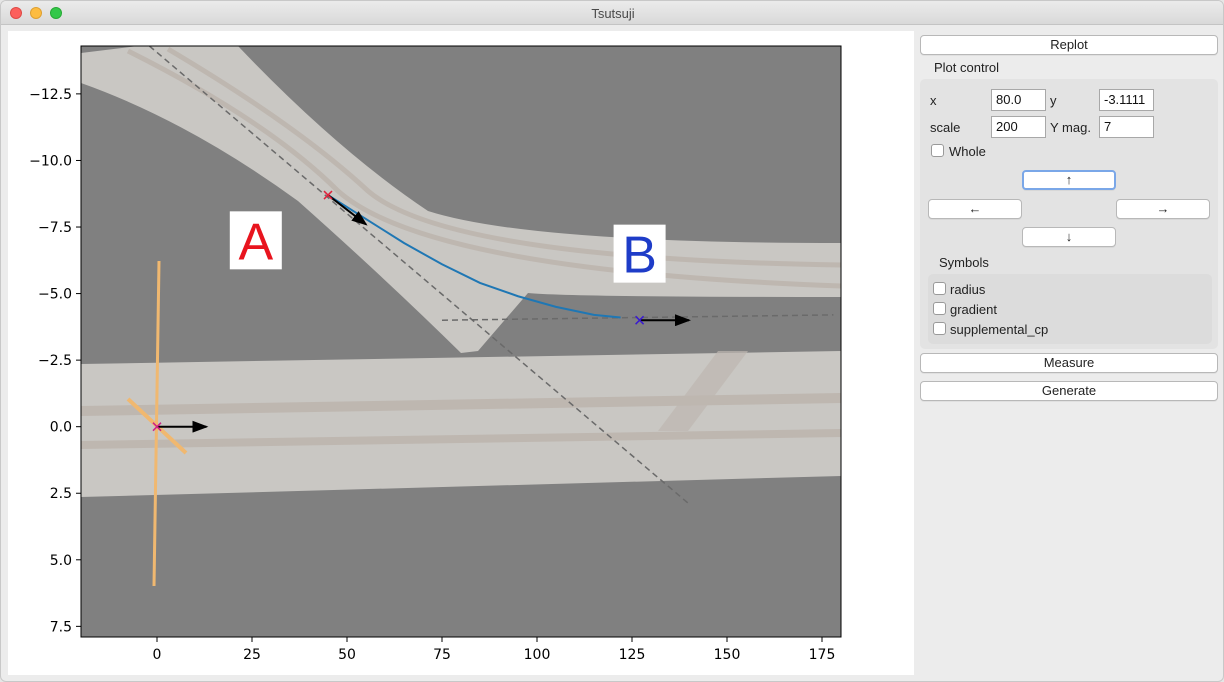  What do you see at coordinates (55, 228) in the screenshot?
I see `y-tick-label: −7.5` at bounding box center [55, 228].